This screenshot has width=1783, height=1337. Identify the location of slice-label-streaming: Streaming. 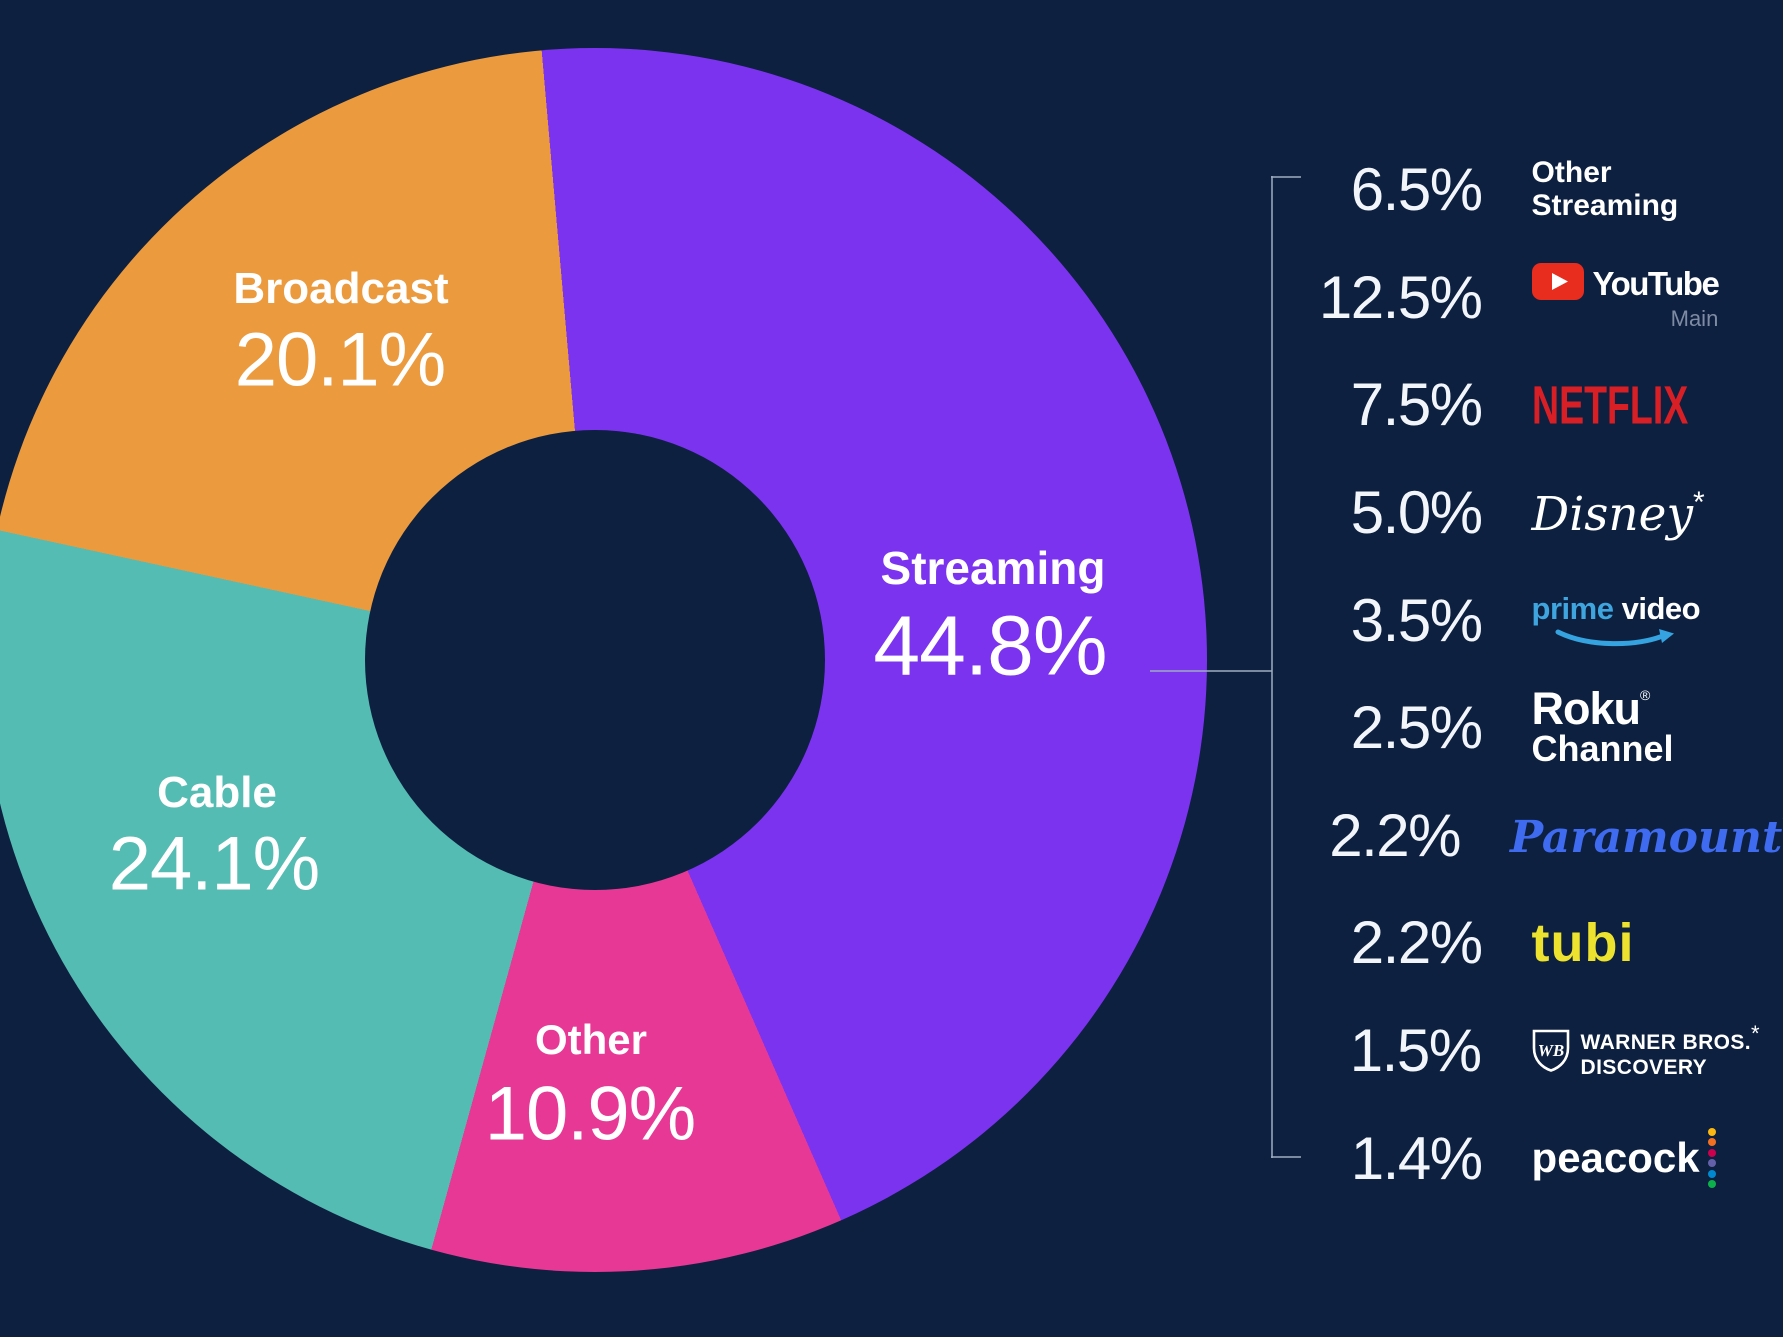
(993, 568).